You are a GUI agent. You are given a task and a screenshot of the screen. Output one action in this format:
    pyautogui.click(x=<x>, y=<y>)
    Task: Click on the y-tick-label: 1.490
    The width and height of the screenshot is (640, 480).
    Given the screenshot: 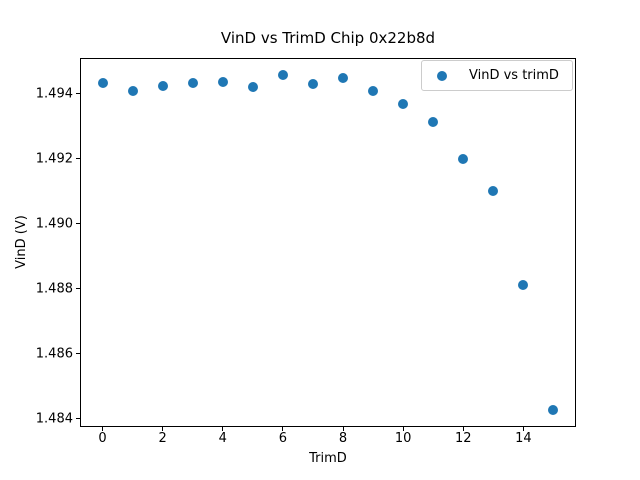 What is the action you would take?
    pyautogui.click(x=54, y=224)
    